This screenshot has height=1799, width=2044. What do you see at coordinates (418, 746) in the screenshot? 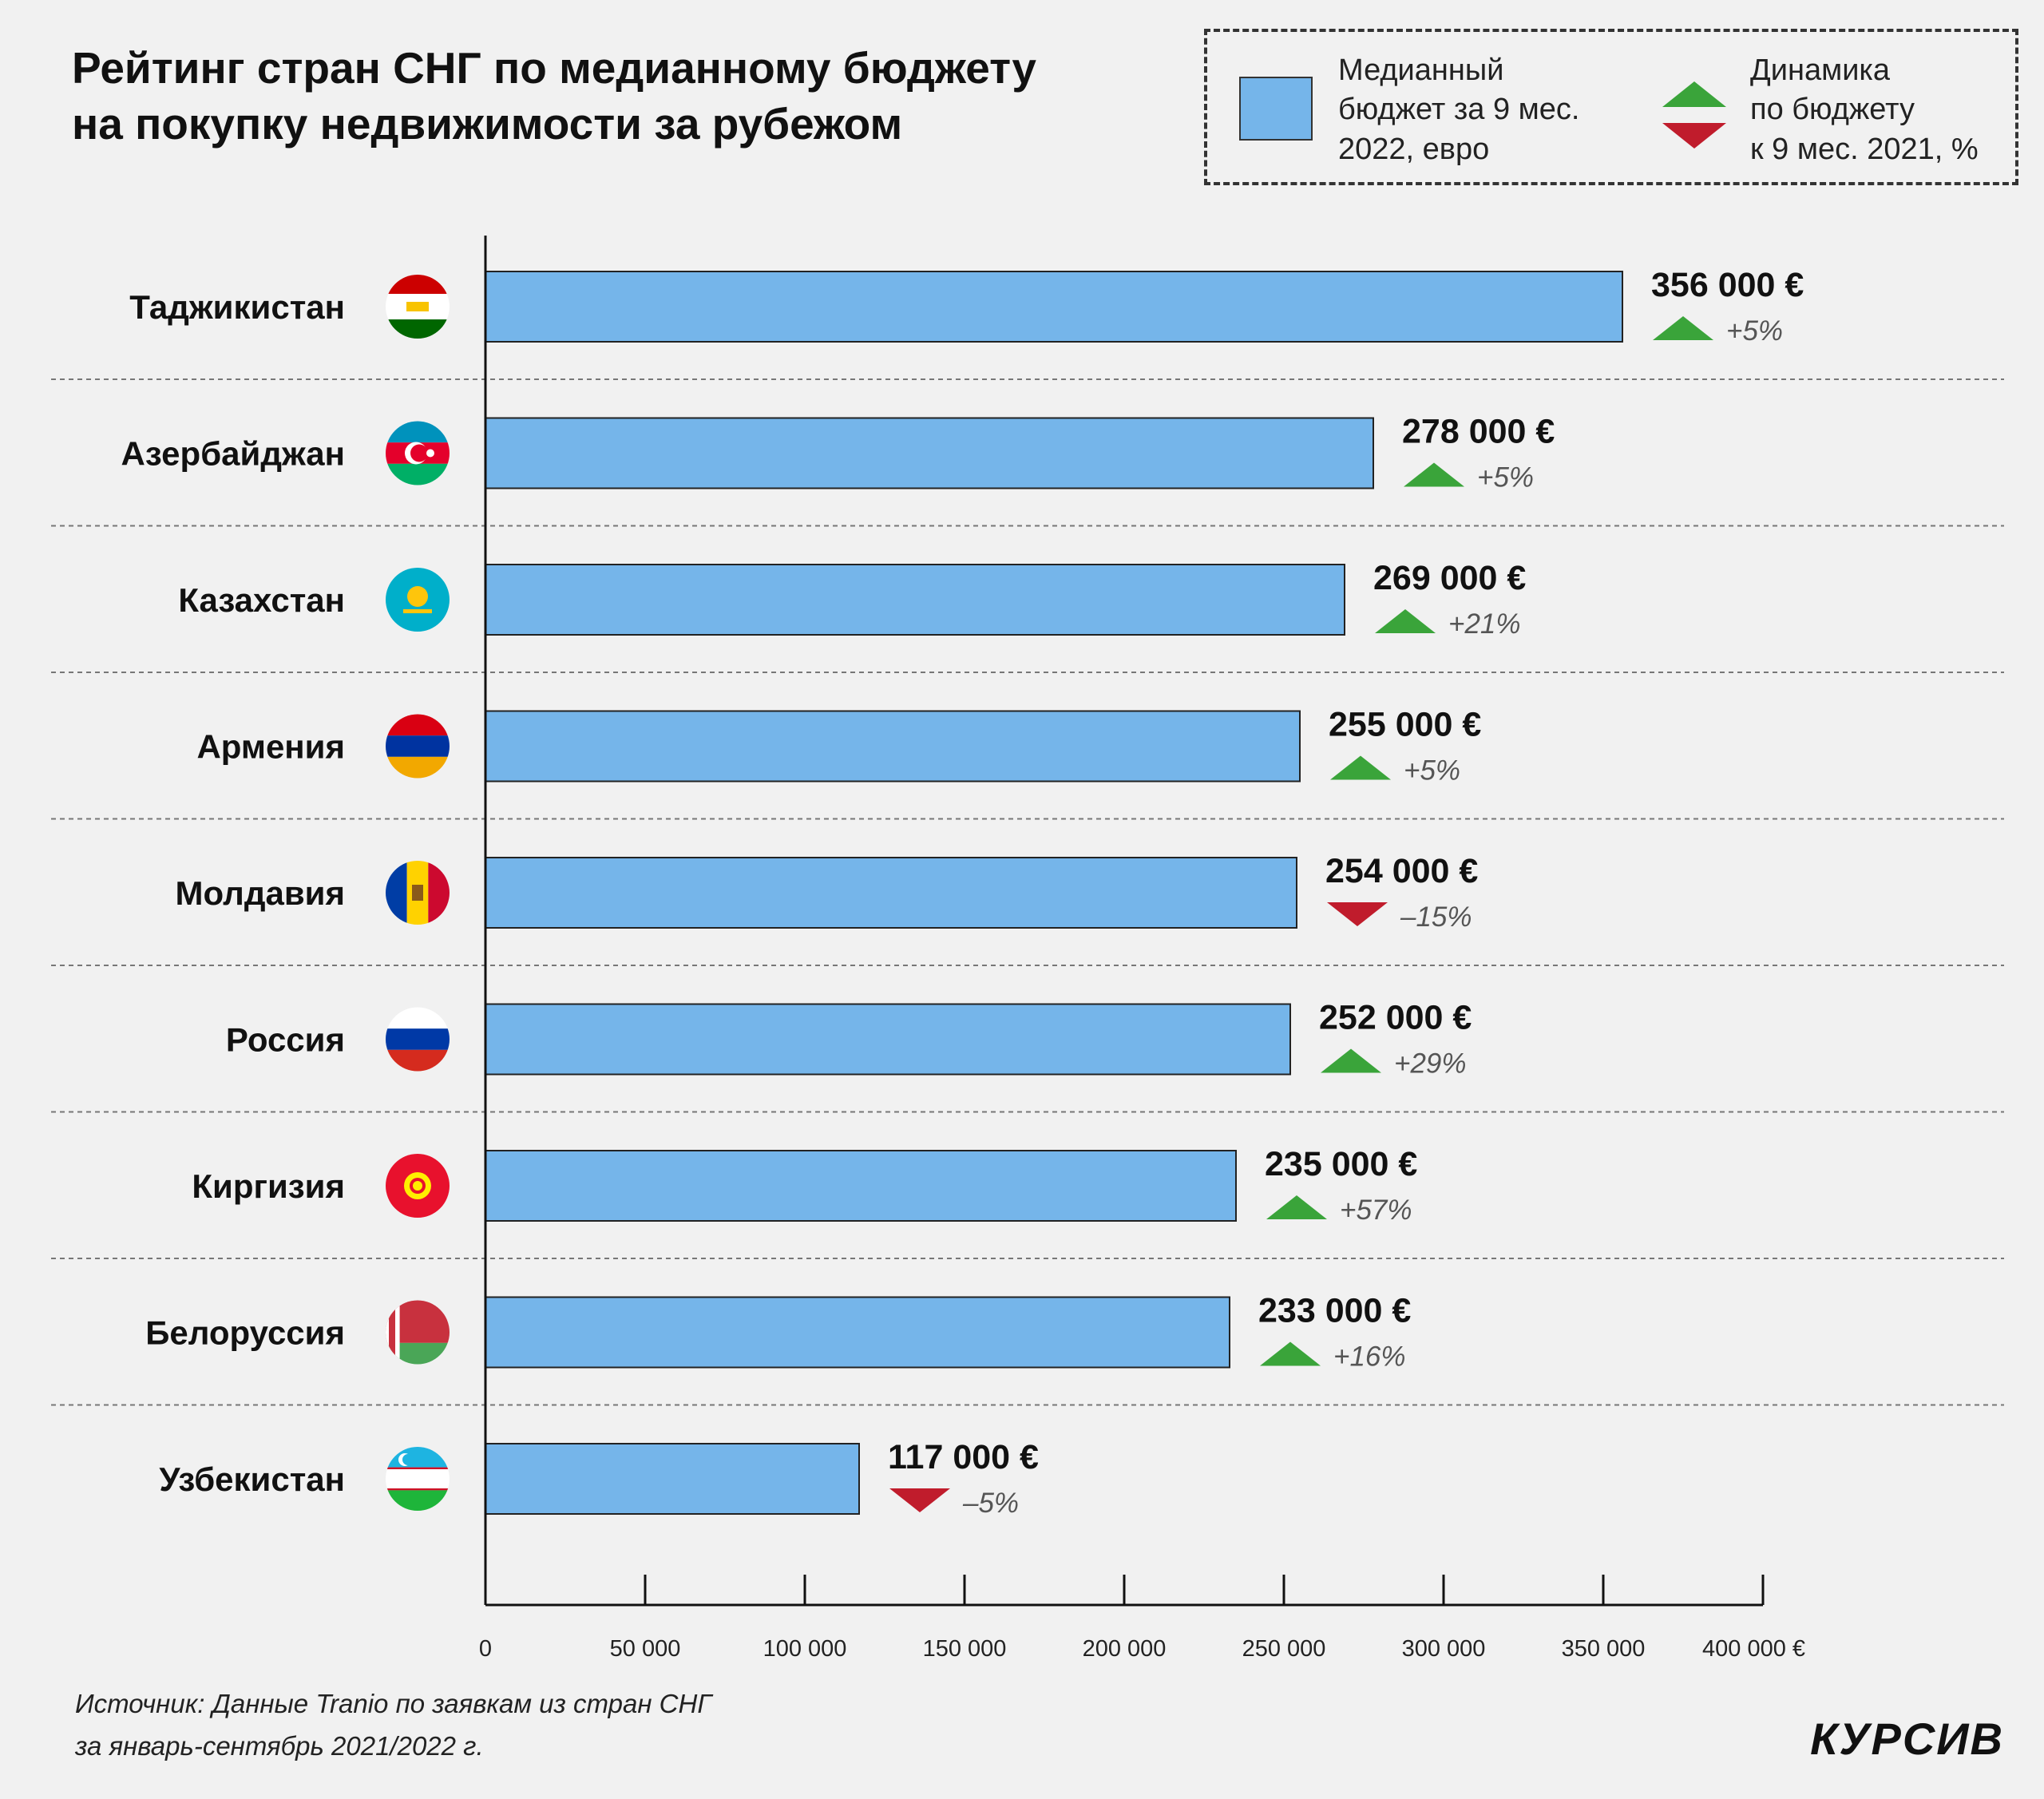
I see `armenia-flag` at bounding box center [418, 746].